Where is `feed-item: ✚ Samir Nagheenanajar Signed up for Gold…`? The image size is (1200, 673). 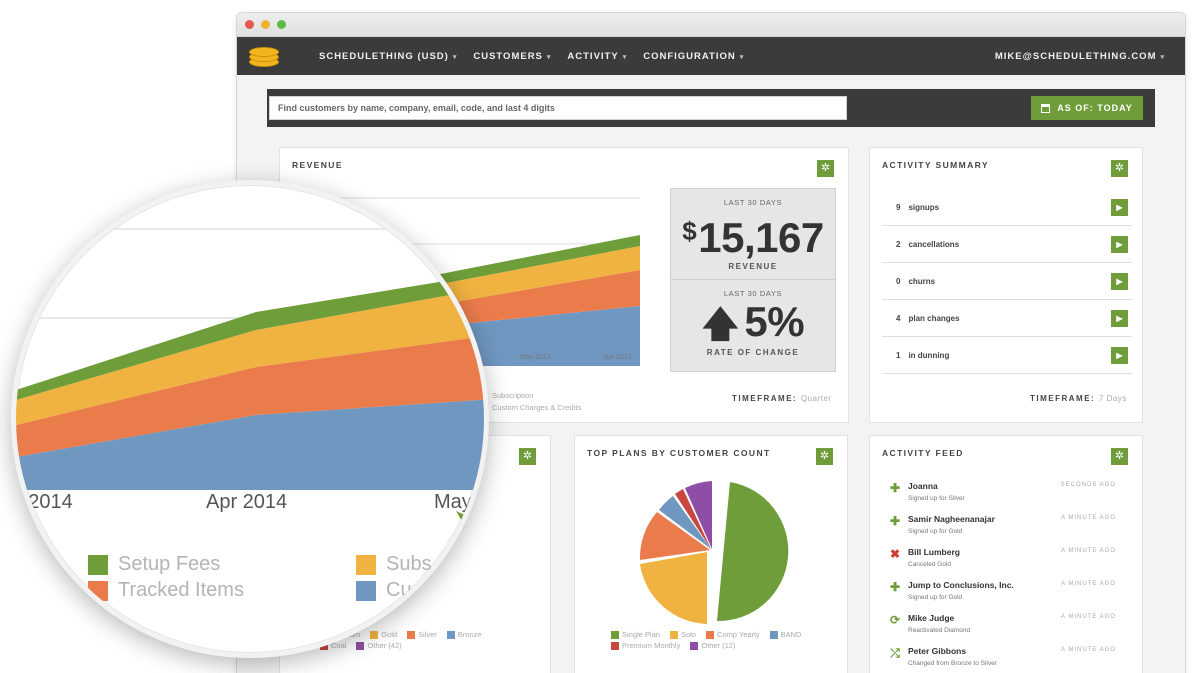 feed-item: ✚ Samir Nagheenanajar Signed up for Gold… is located at coordinates (1002, 524).